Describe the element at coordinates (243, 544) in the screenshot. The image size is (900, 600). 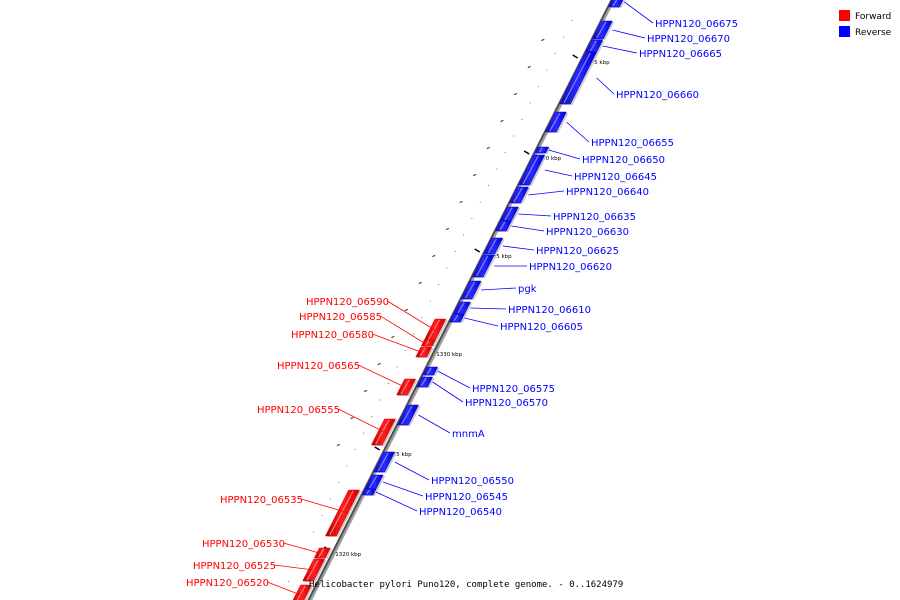
I see `gene-label: HPPN120_06530` at that location.